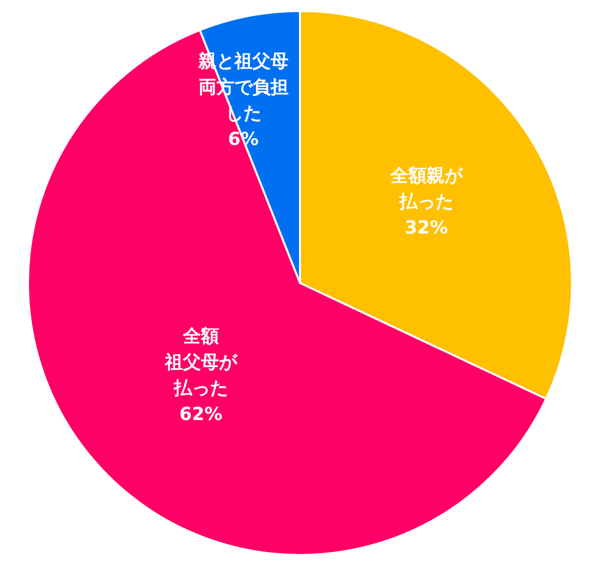  I want to click on data-label: 6%, so click(243, 139).